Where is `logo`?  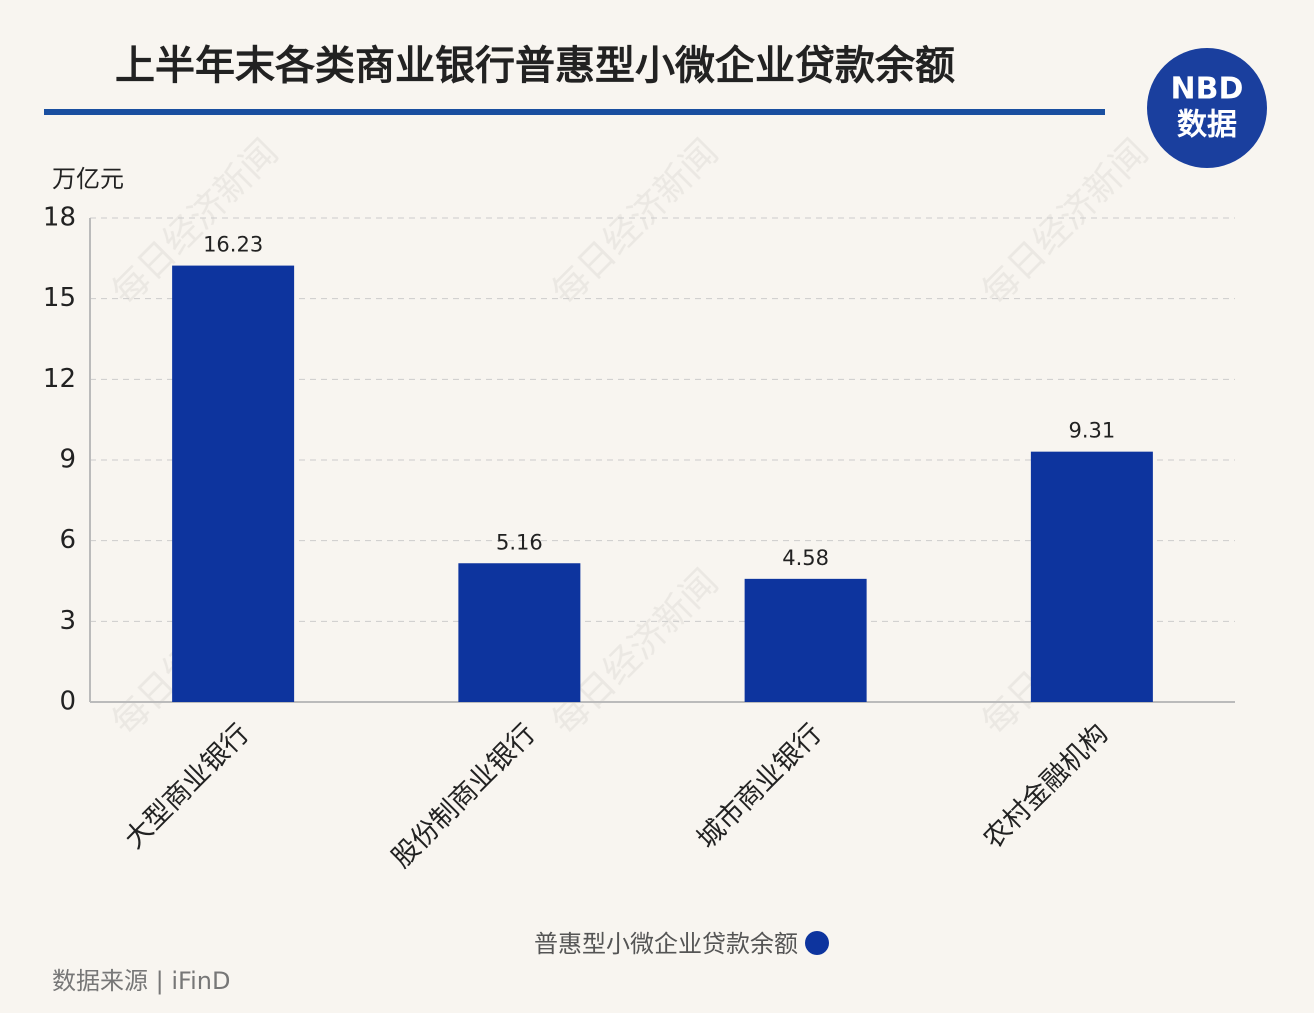 logo is located at coordinates (1207, 108).